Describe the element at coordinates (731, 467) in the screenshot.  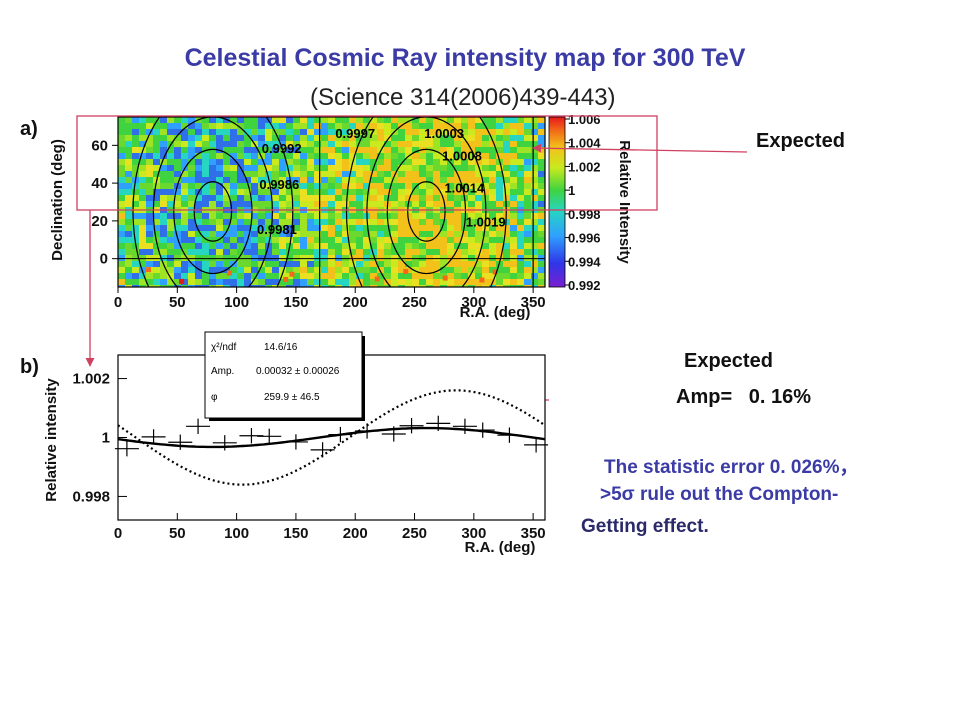
I see `note-line-1: The statistic error 0. 026%，` at that location.